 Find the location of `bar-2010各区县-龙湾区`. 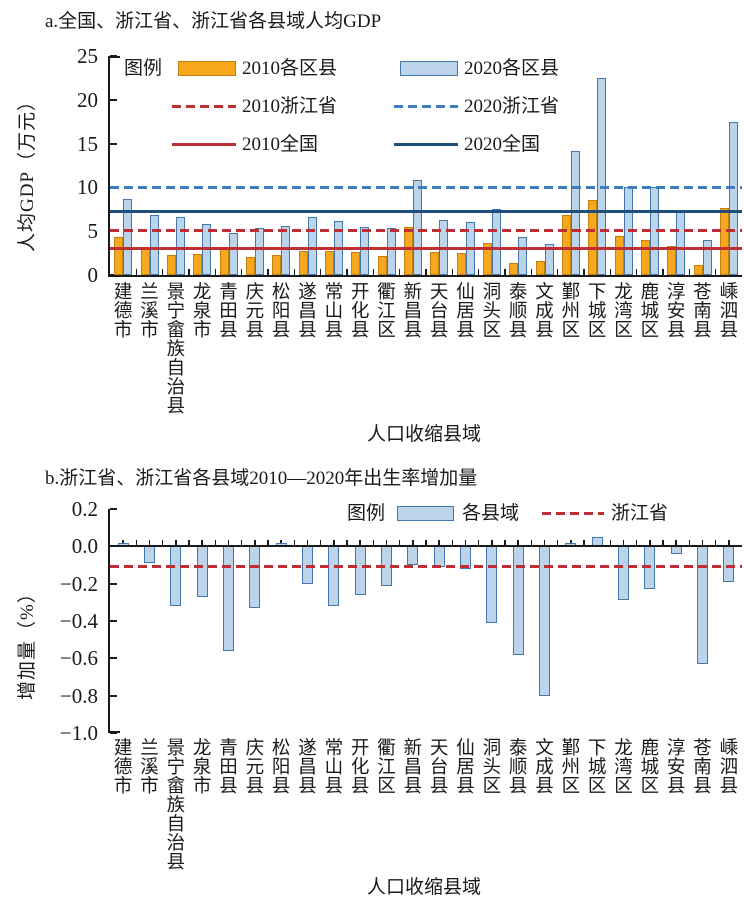

bar-2010各区县-龙湾区 is located at coordinates (619, 255).